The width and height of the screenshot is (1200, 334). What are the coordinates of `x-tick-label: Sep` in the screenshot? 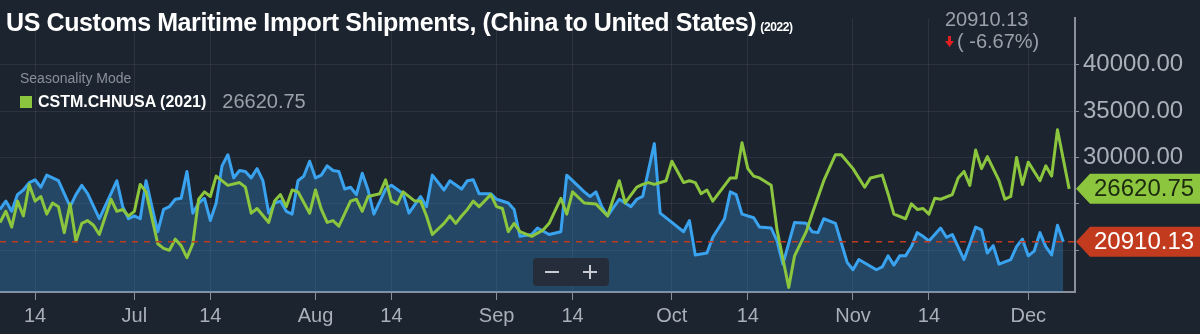 It's located at (496, 314).